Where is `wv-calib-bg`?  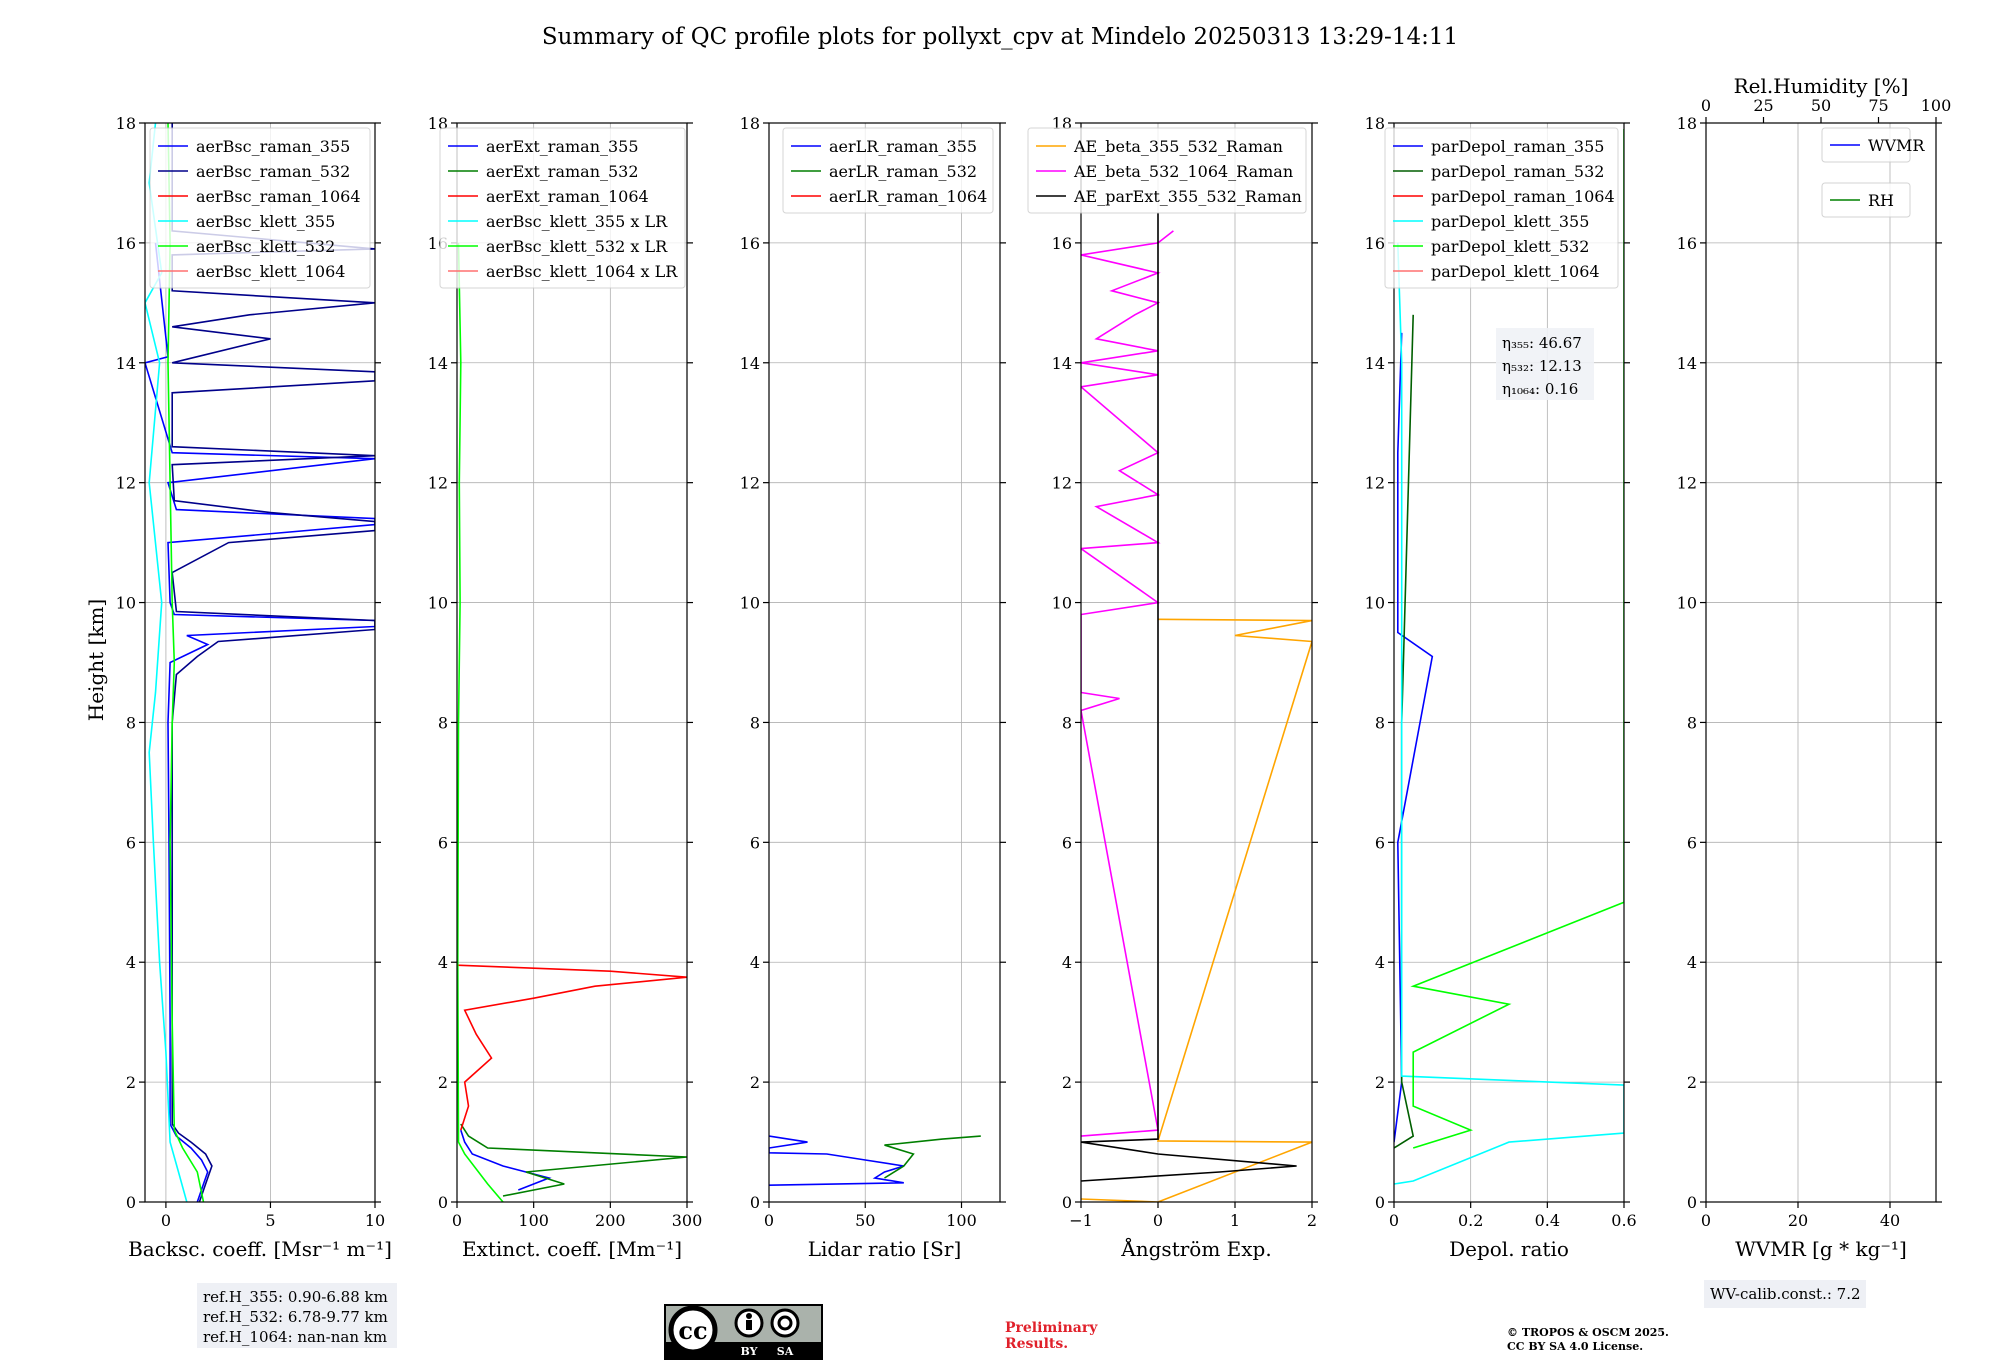 wv-calib-bg is located at coordinates (1785, 1294).